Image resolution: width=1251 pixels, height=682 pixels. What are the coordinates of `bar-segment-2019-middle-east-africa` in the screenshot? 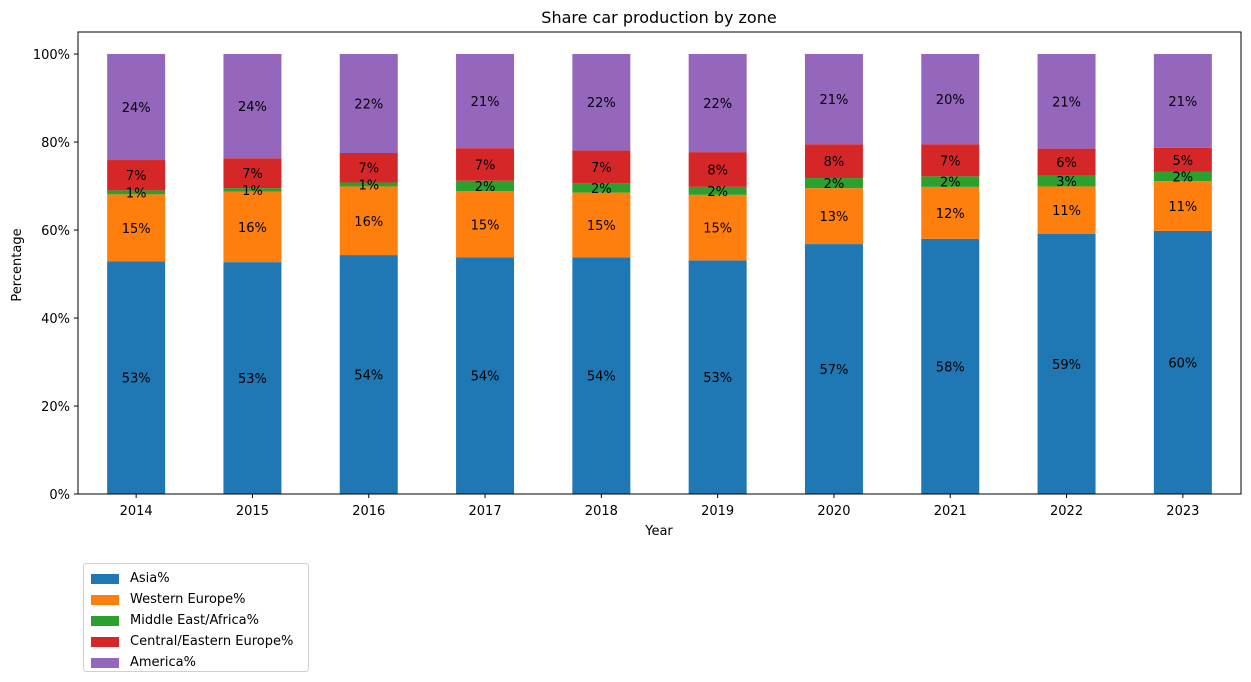 It's located at (717, 190).